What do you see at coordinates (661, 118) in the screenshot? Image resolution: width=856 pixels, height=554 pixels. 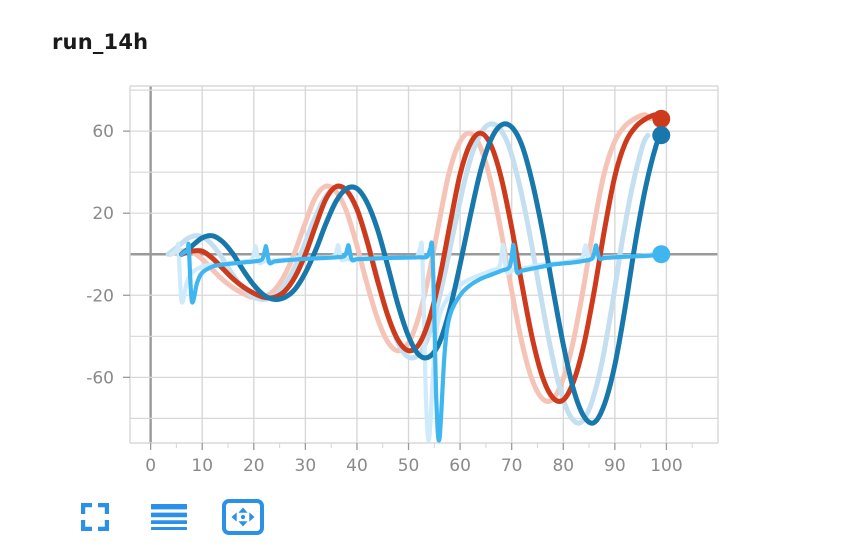 I see `endpoint-dot-red` at bounding box center [661, 118].